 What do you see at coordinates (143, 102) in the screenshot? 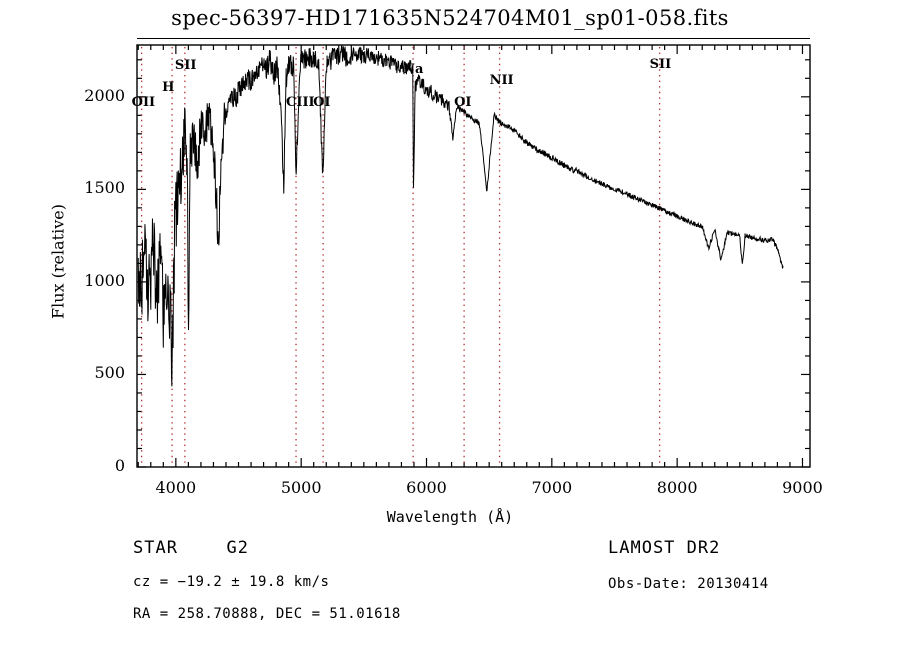
I see `spectral-line-label: OII` at bounding box center [143, 102].